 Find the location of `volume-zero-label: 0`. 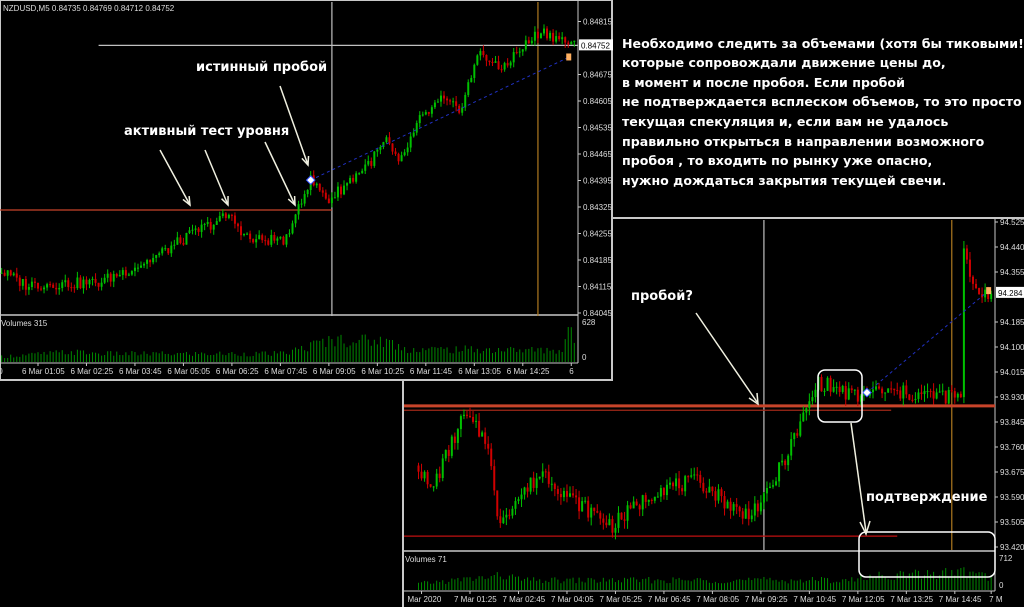

volume-zero-label: 0 is located at coordinates (1001, 585).